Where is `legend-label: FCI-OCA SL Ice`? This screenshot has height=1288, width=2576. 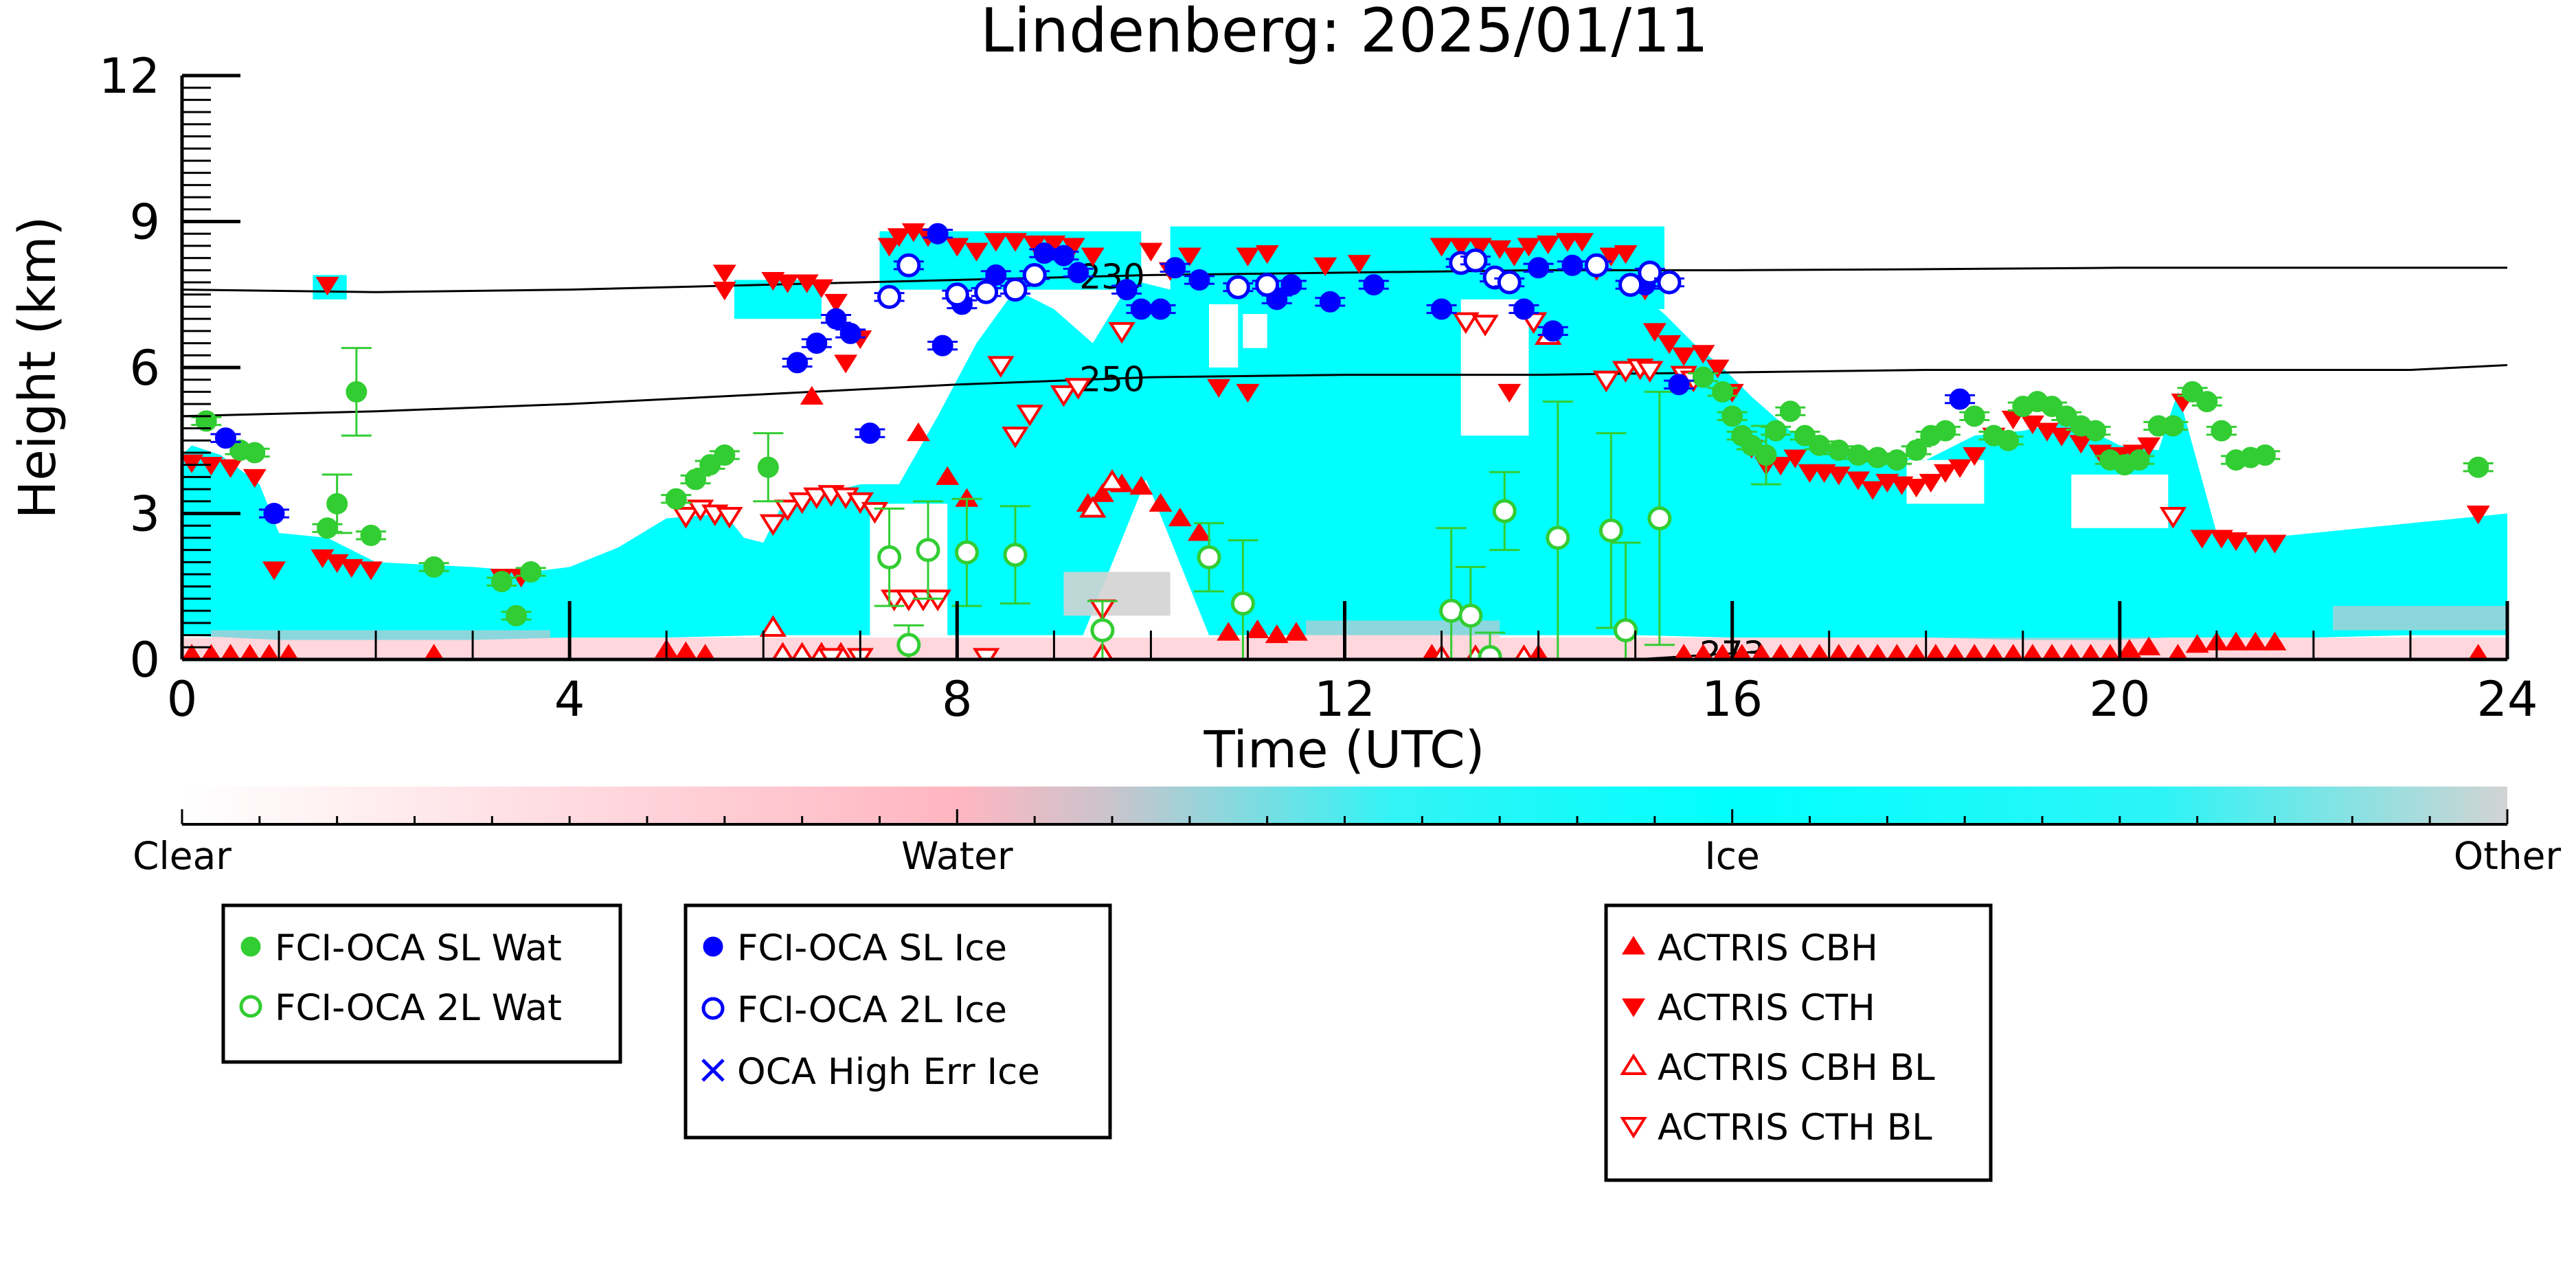 legend-label: FCI-OCA SL Ice is located at coordinates (872, 948).